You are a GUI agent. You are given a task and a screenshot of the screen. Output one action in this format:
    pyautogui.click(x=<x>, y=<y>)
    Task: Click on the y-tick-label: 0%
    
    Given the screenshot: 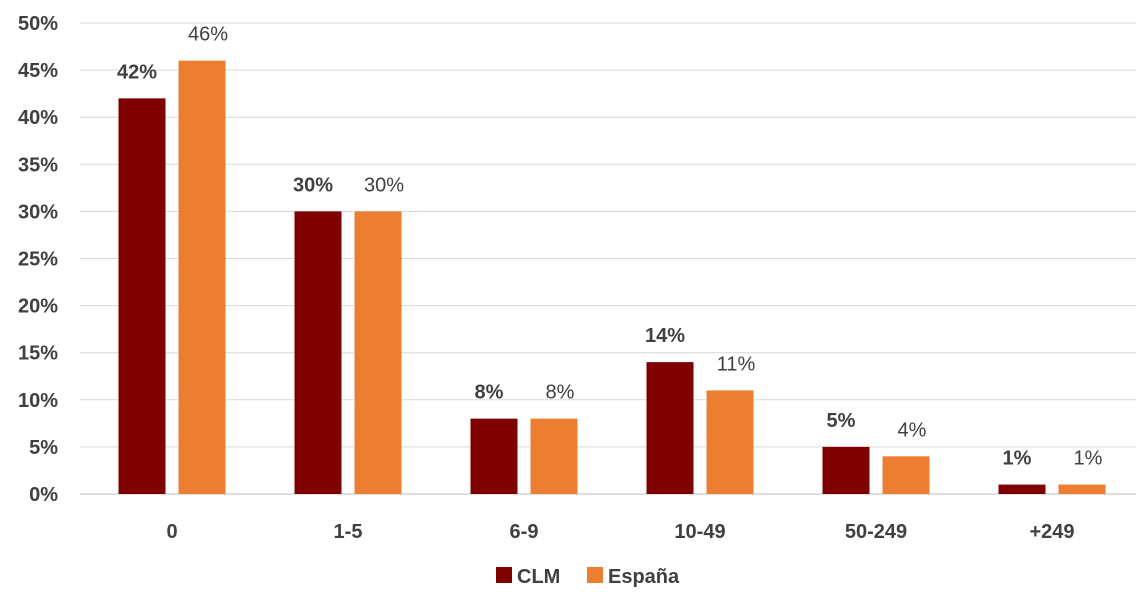 What is the action you would take?
    pyautogui.click(x=43, y=495)
    